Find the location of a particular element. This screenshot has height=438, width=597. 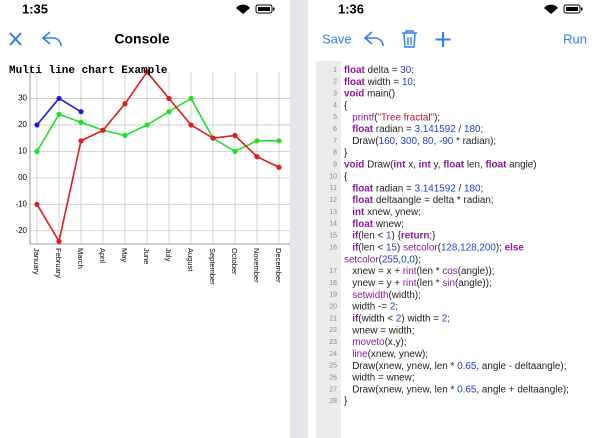

line-number: 25 is located at coordinates (333, 366).